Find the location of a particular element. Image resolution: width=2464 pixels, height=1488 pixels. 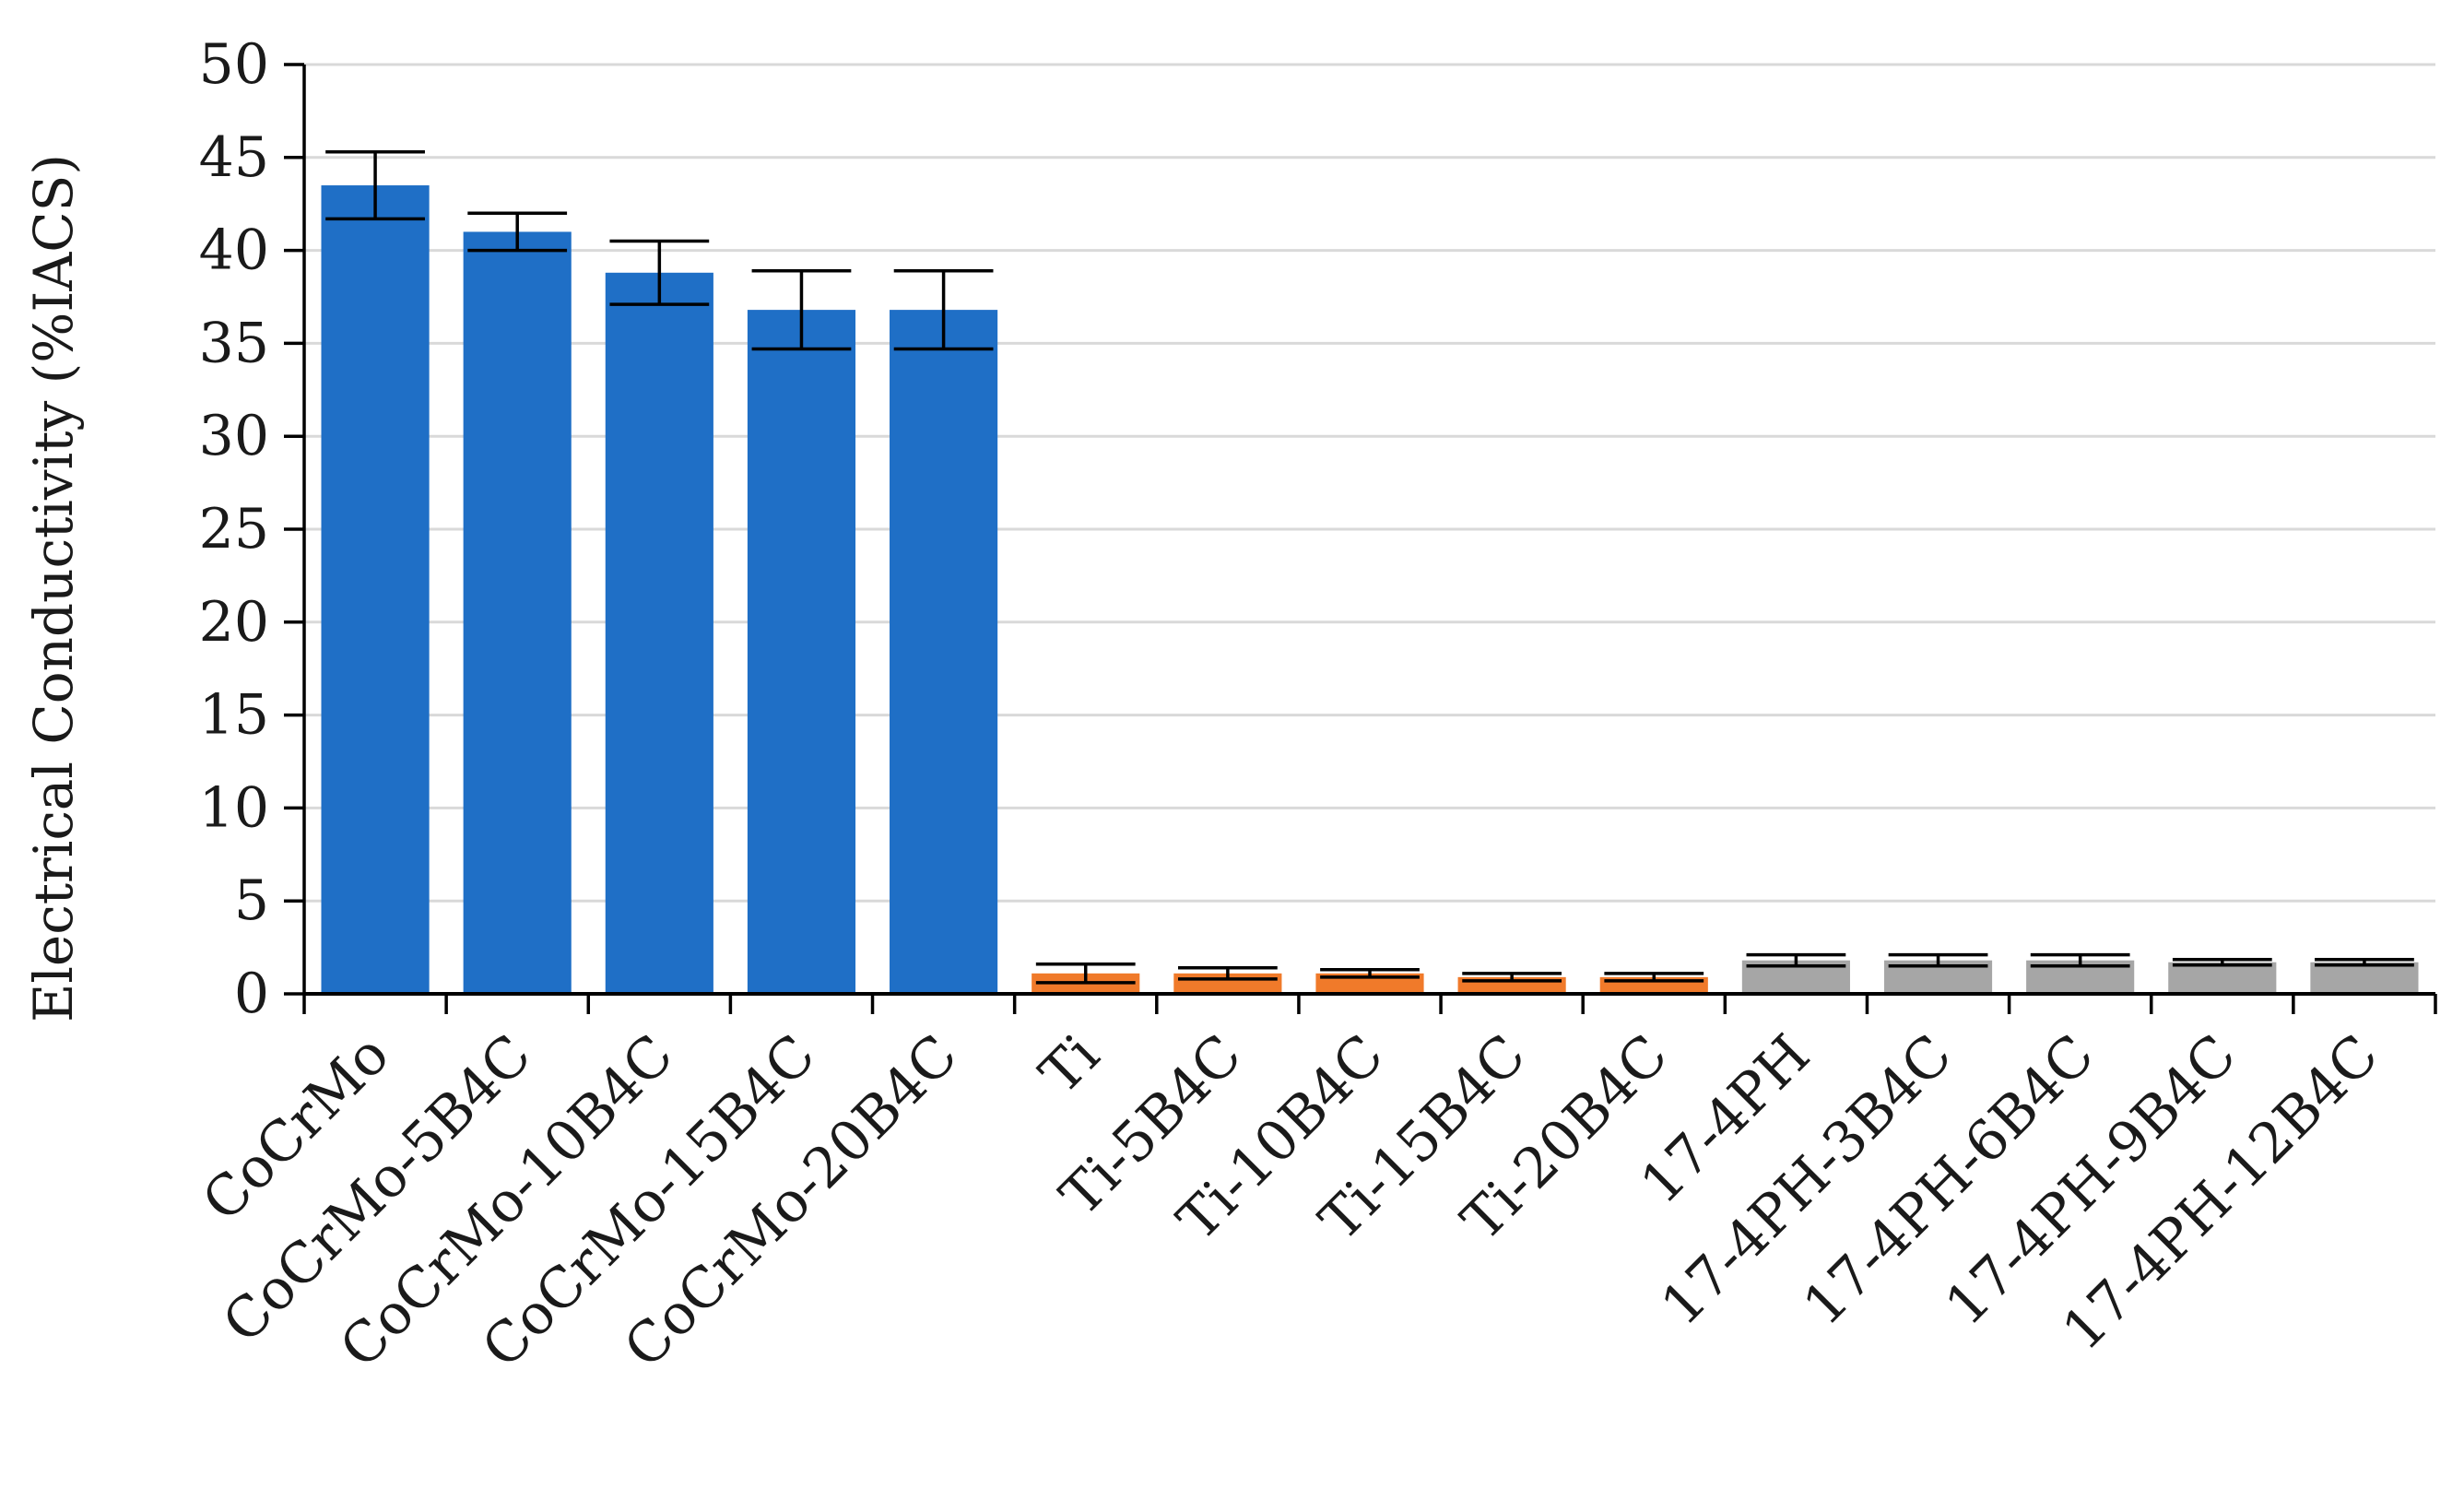

y-tick-label: 40 is located at coordinates (234, 251).